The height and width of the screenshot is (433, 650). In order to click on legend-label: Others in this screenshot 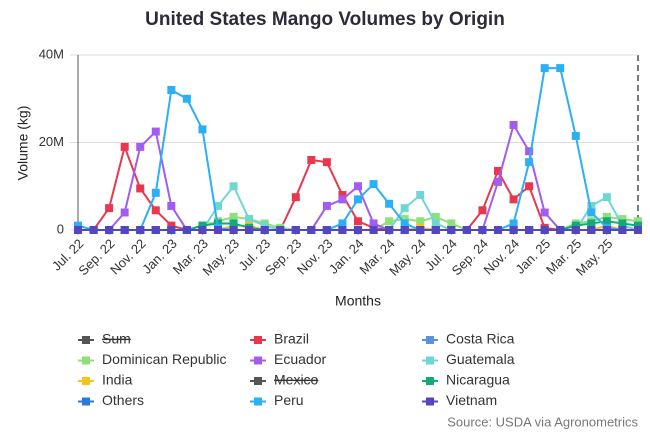, I will do `click(123, 400)`.